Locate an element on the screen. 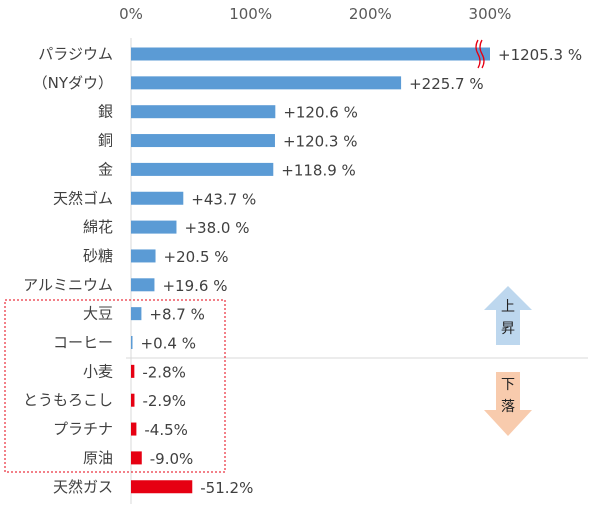  x-tick-label: 200% is located at coordinates (370, 14).